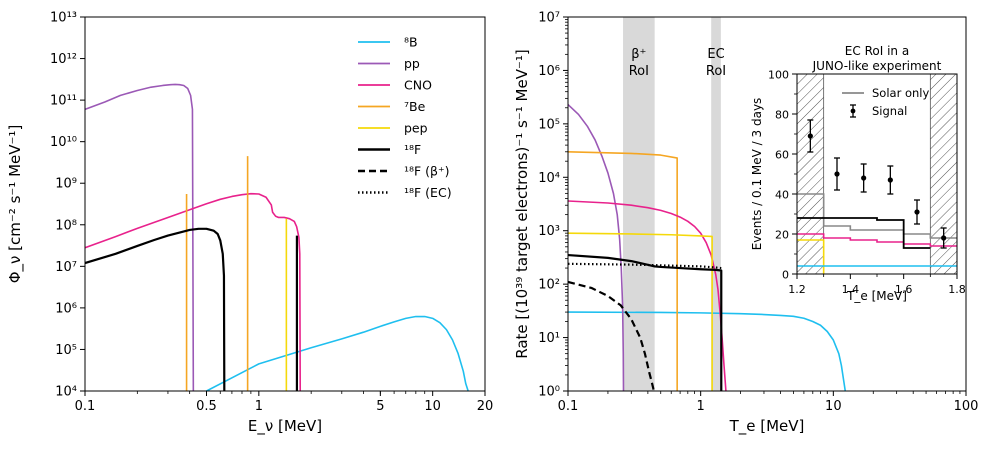 Image resolution: width=996 pixels, height=453 pixels. I want to click on inset-legend-swatch-signal-point, so click(853, 111).